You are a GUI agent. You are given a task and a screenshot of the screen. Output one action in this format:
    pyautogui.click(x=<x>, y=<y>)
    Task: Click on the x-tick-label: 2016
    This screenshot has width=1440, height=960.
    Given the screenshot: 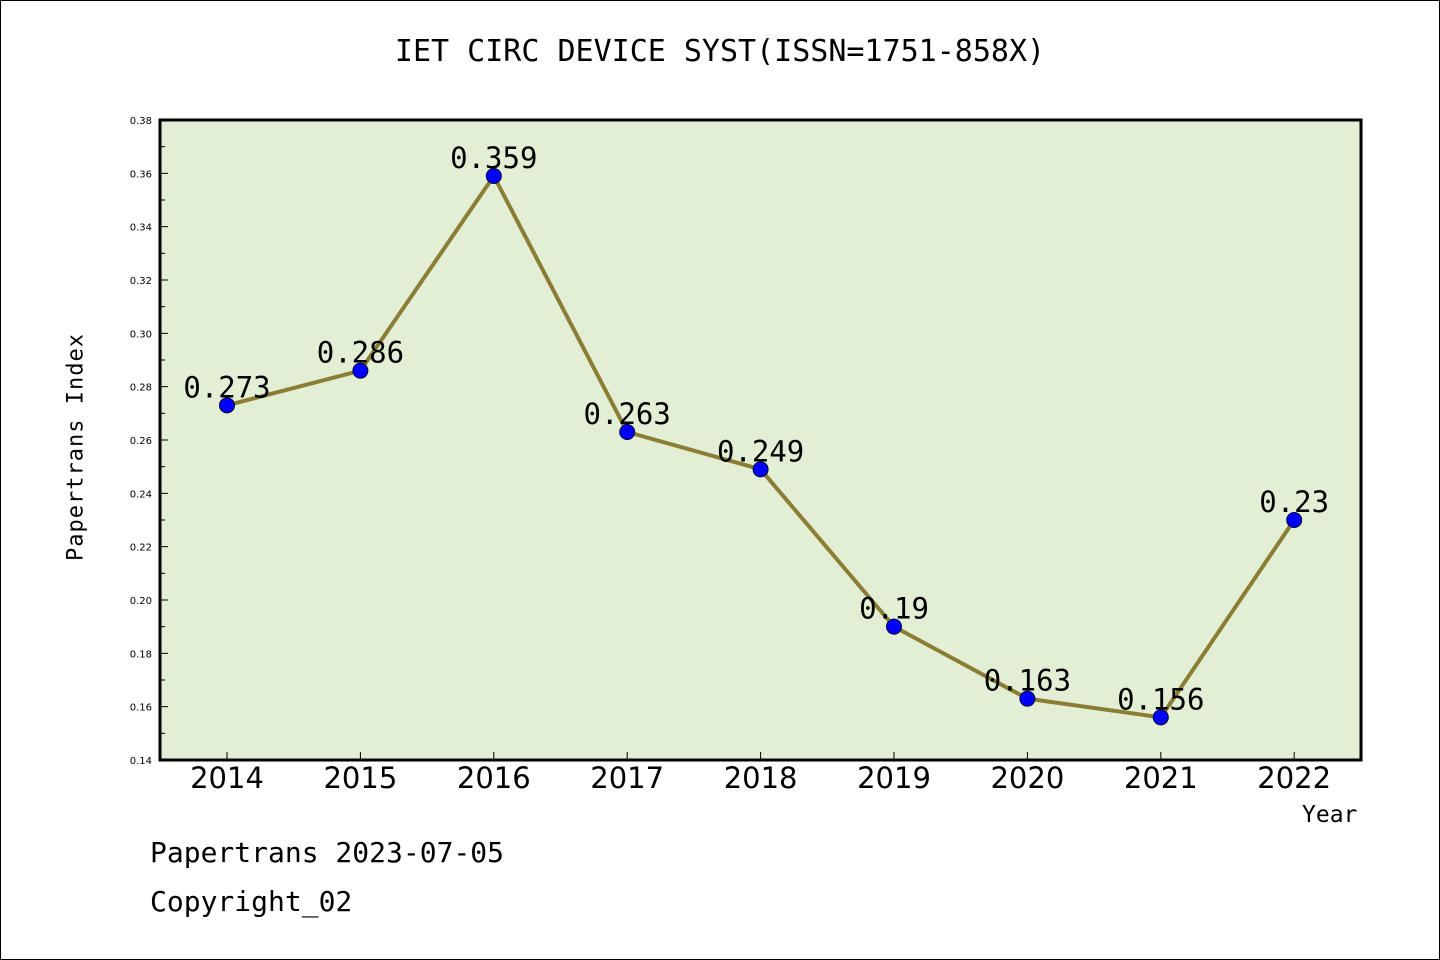 What is the action you would take?
    pyautogui.click(x=494, y=778)
    